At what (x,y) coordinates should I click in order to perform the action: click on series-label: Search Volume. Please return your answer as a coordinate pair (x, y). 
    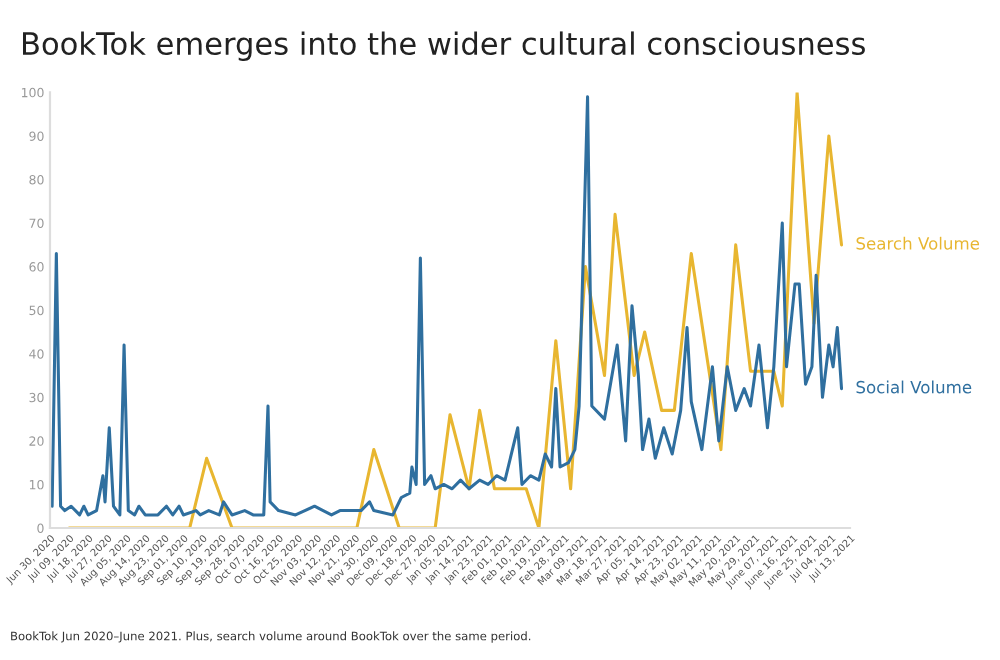
    Looking at the image, I should click on (918, 243).